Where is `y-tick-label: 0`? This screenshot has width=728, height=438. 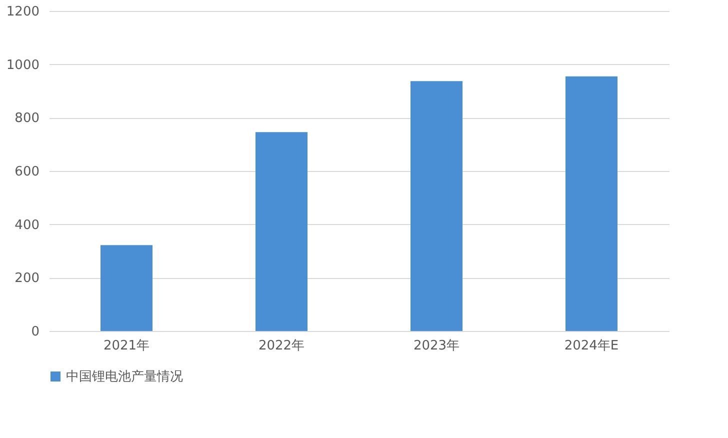
y-tick-label: 0 is located at coordinates (35, 332).